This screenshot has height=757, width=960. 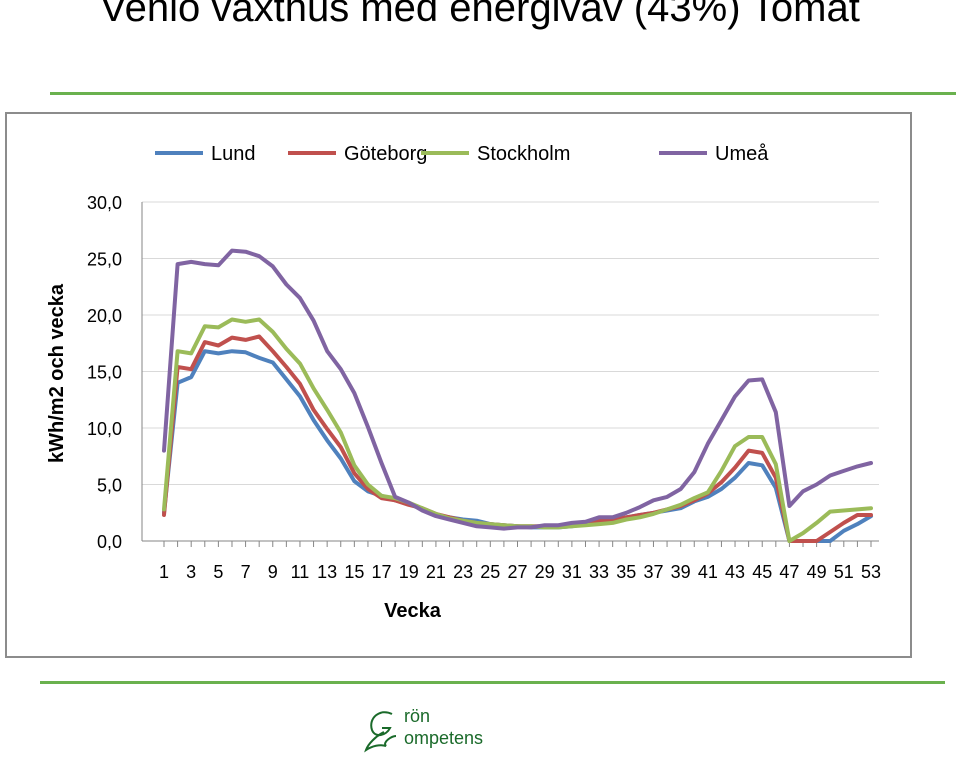 I want to click on x-tick-label: 5, so click(x=218, y=572).